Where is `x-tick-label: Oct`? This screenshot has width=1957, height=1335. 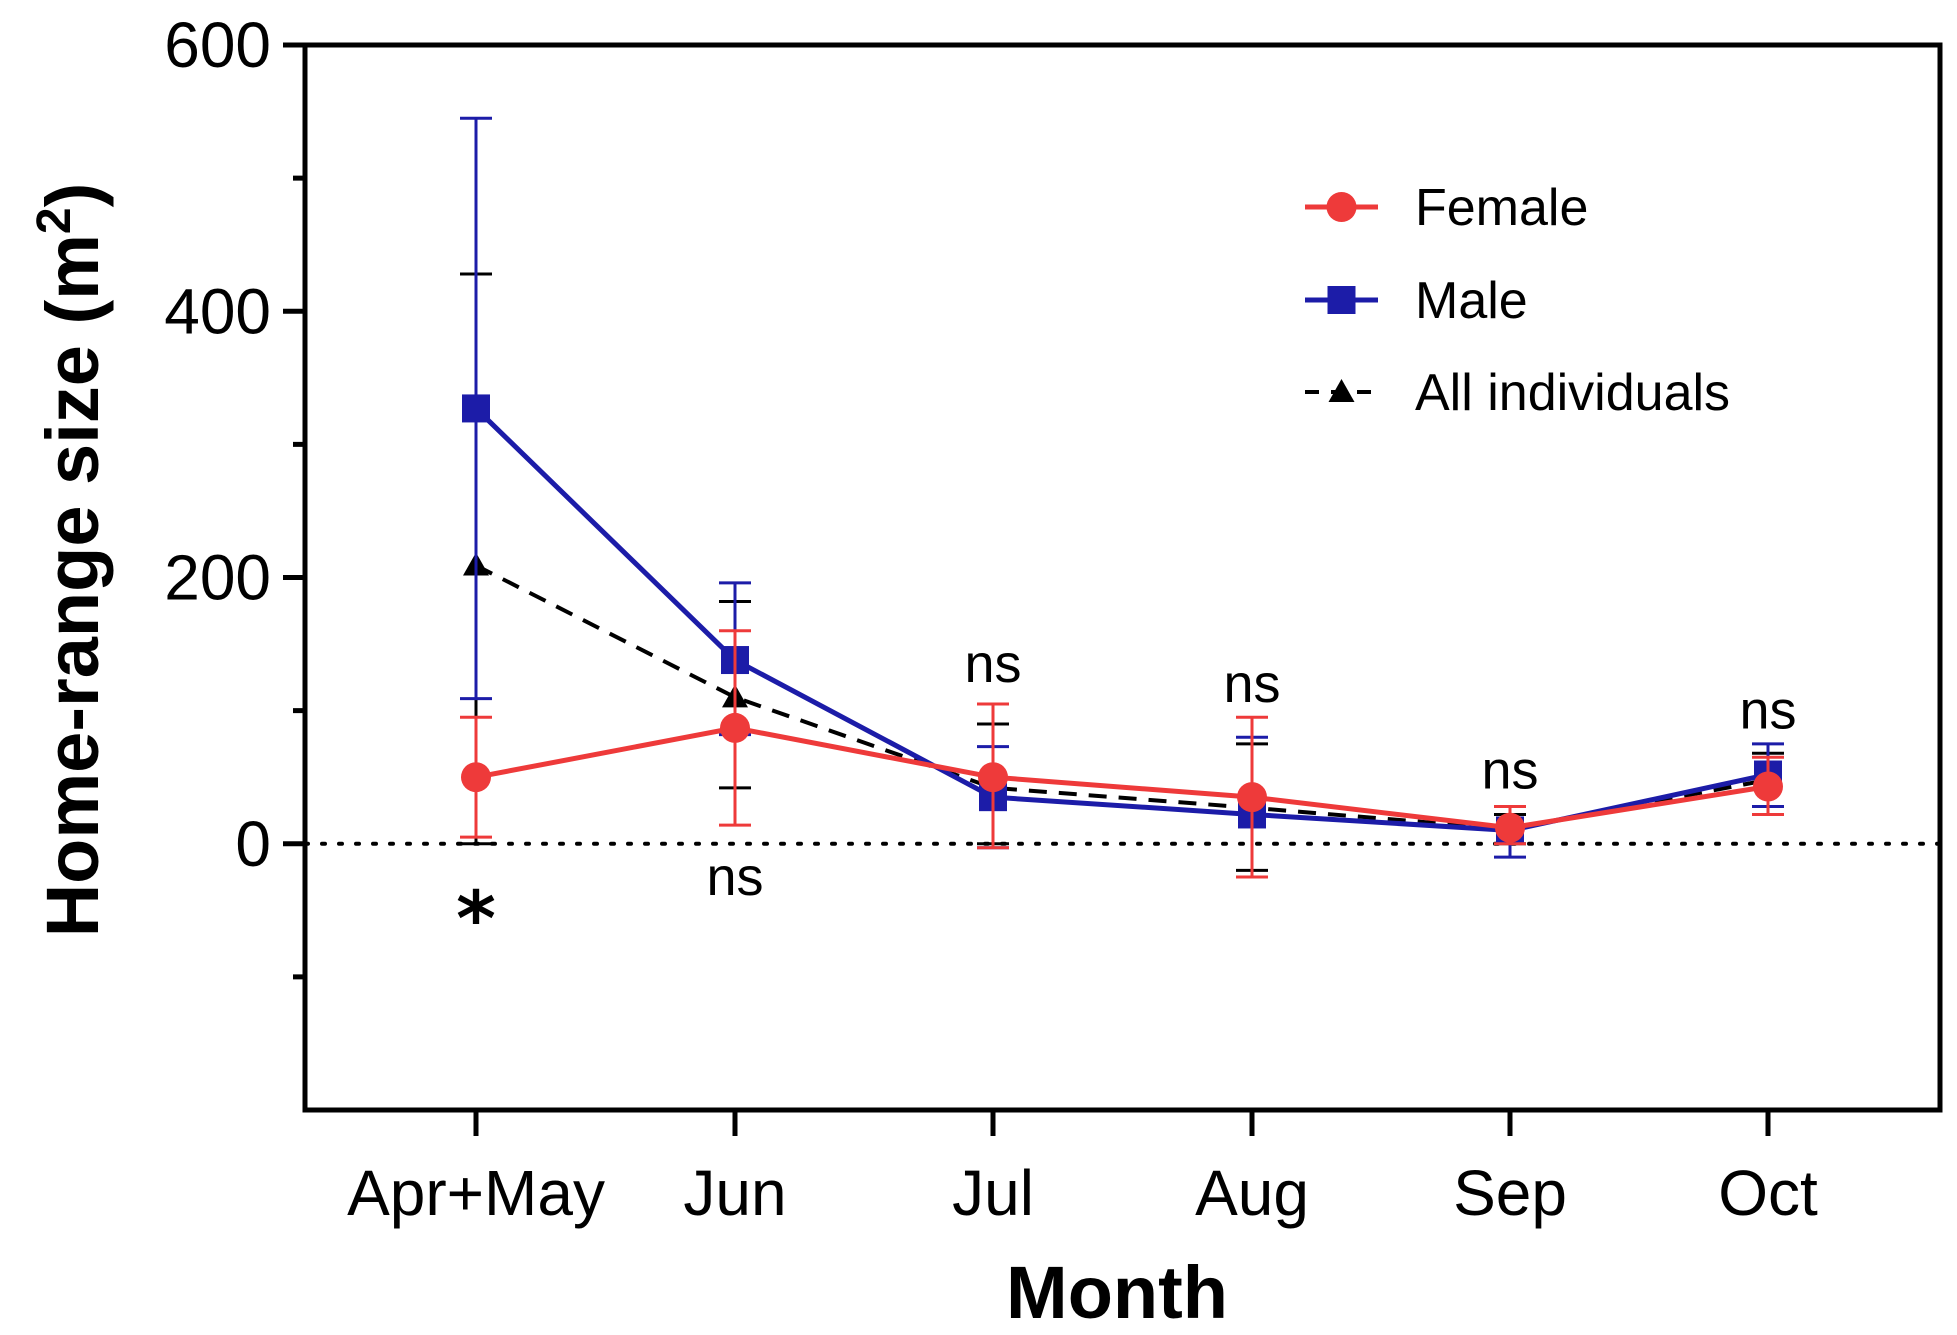
x-tick-label: Oct is located at coordinates (1768, 1193).